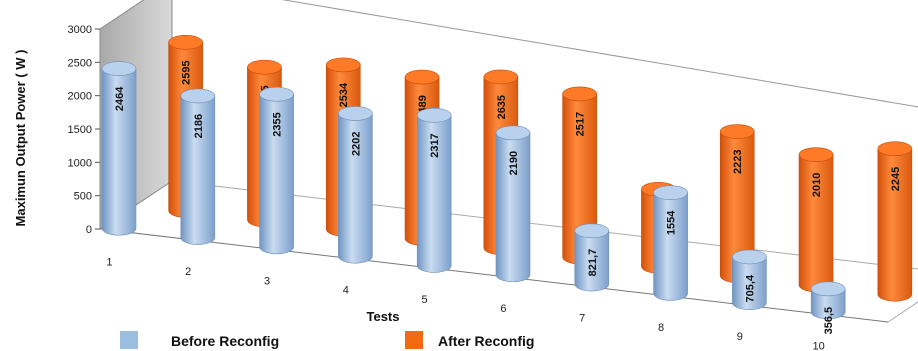 Image resolution: width=918 pixels, height=351 pixels. I want to click on data-label: 2517, so click(581, 124).